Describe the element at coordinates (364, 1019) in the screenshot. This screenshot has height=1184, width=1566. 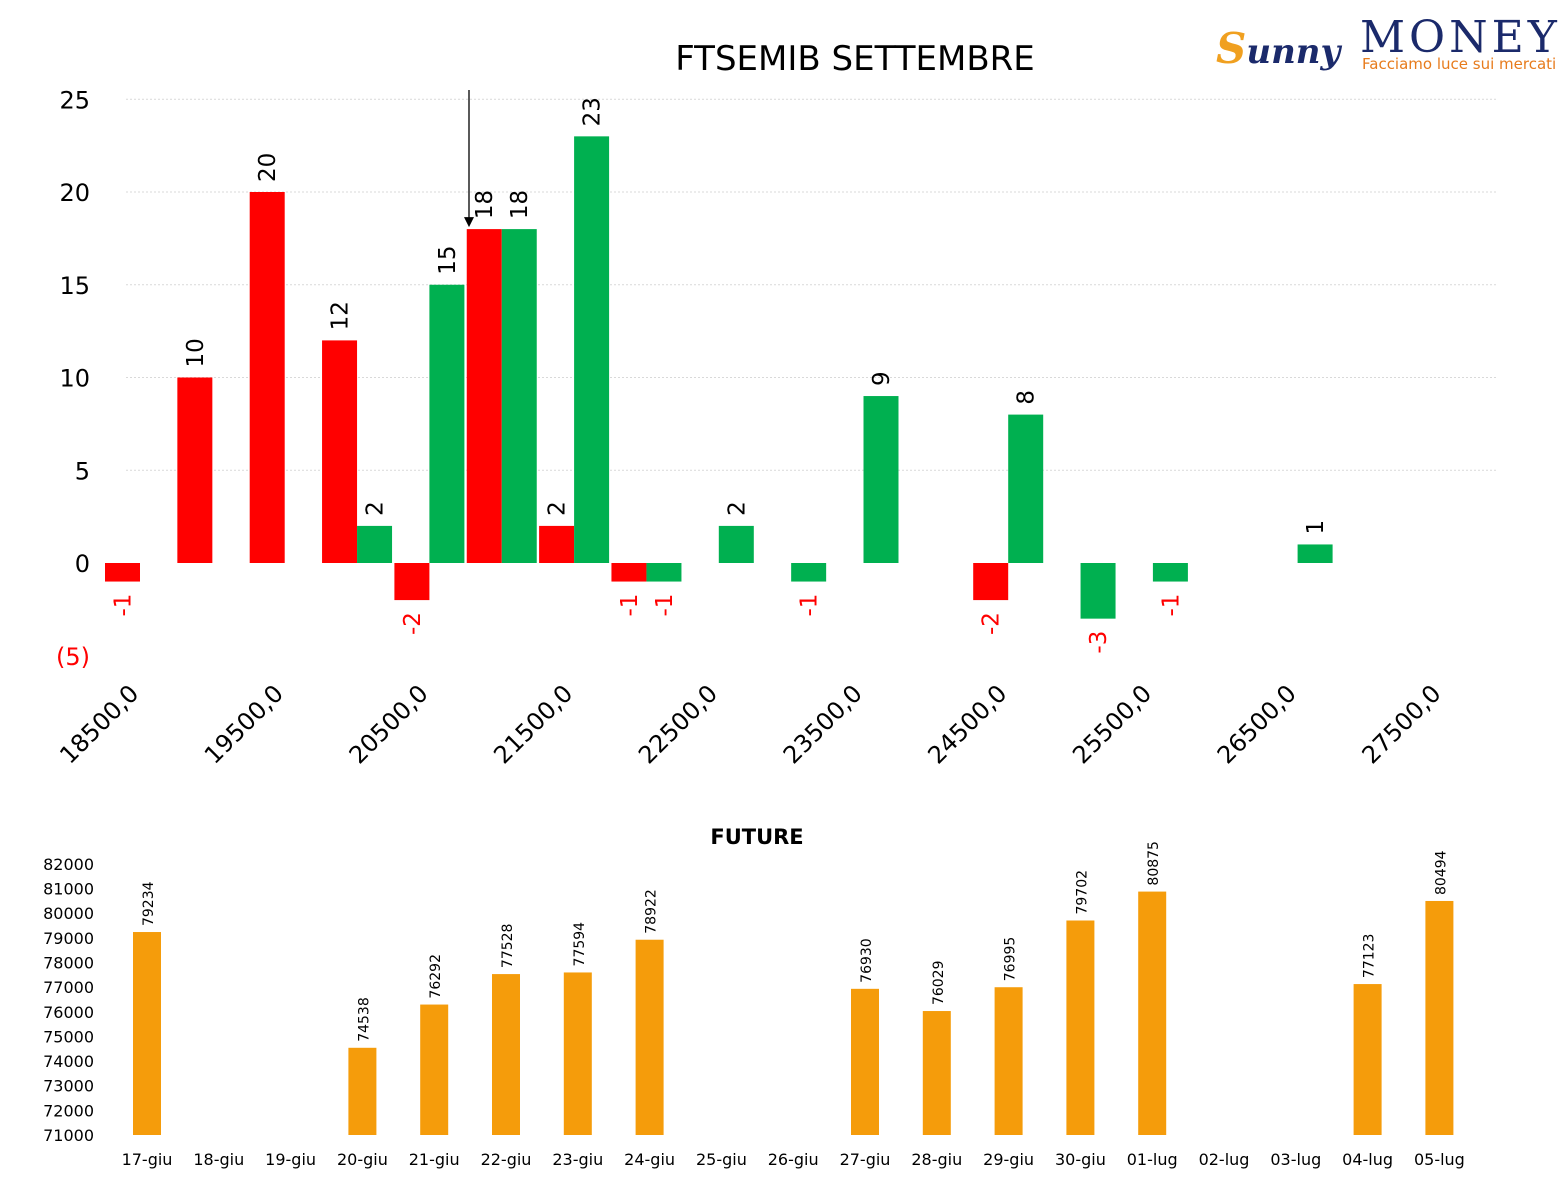
I see `data-label: 74538` at that location.